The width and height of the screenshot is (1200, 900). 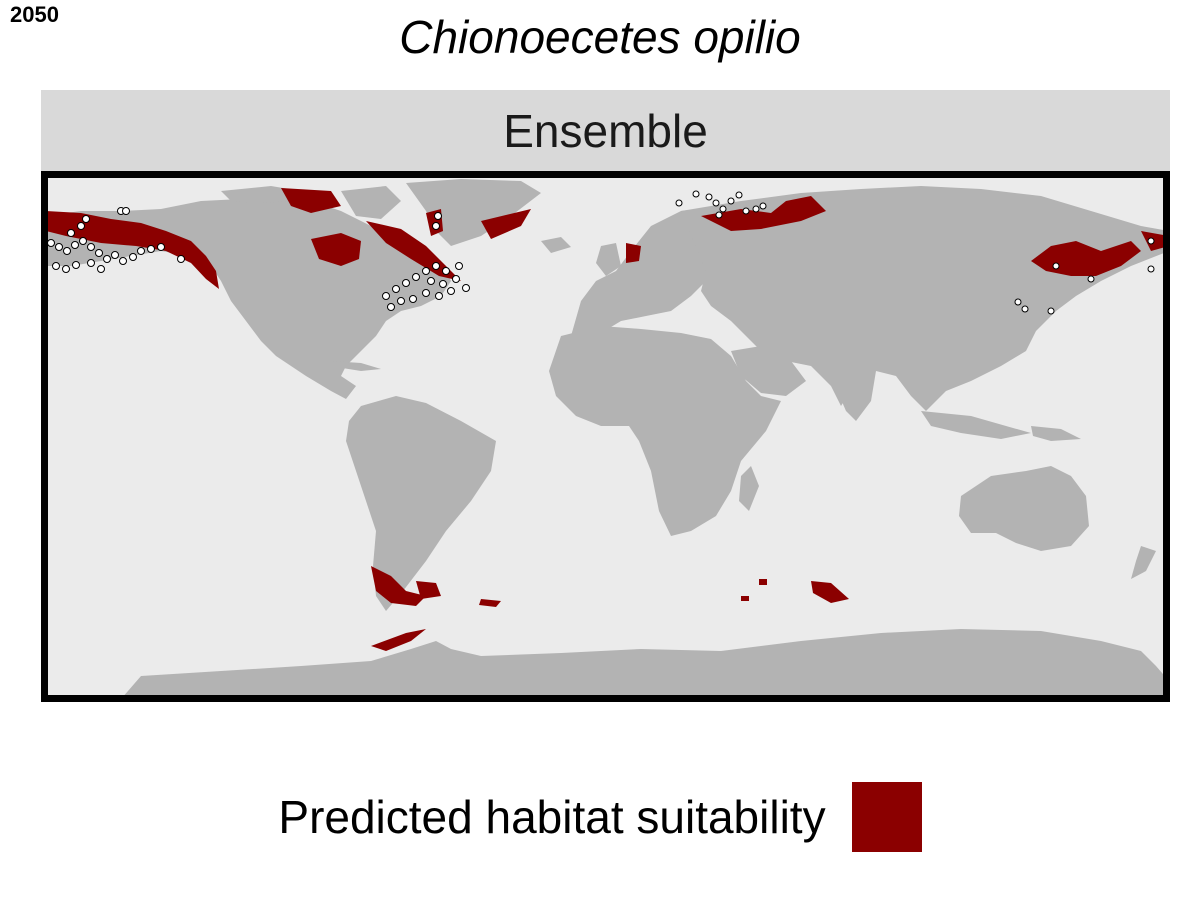 I want to click on asia, so click(x=925, y=298).